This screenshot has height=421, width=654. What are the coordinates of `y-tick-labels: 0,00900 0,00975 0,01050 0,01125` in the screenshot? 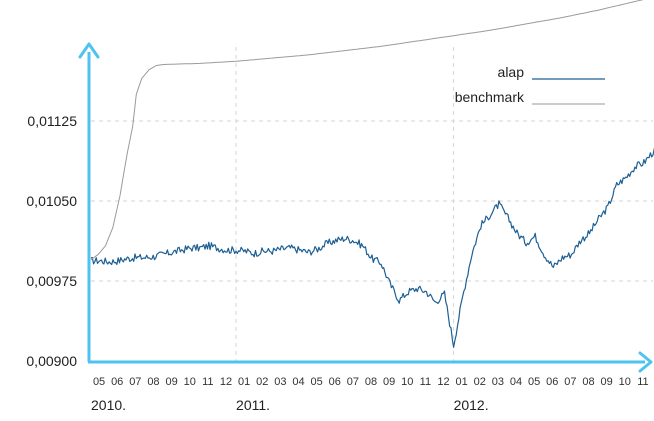 It's located at (51, 241).